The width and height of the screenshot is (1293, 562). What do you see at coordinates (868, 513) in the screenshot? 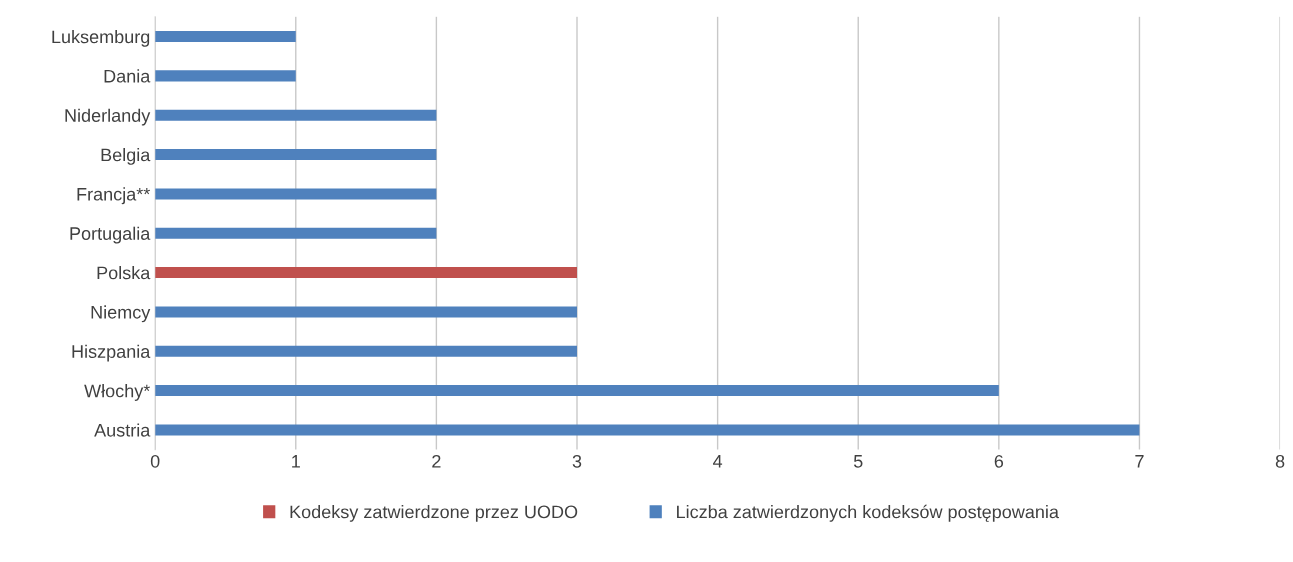
I see `legend-label: Liczba zatwierdzonych kodeksów postępowania` at bounding box center [868, 513].